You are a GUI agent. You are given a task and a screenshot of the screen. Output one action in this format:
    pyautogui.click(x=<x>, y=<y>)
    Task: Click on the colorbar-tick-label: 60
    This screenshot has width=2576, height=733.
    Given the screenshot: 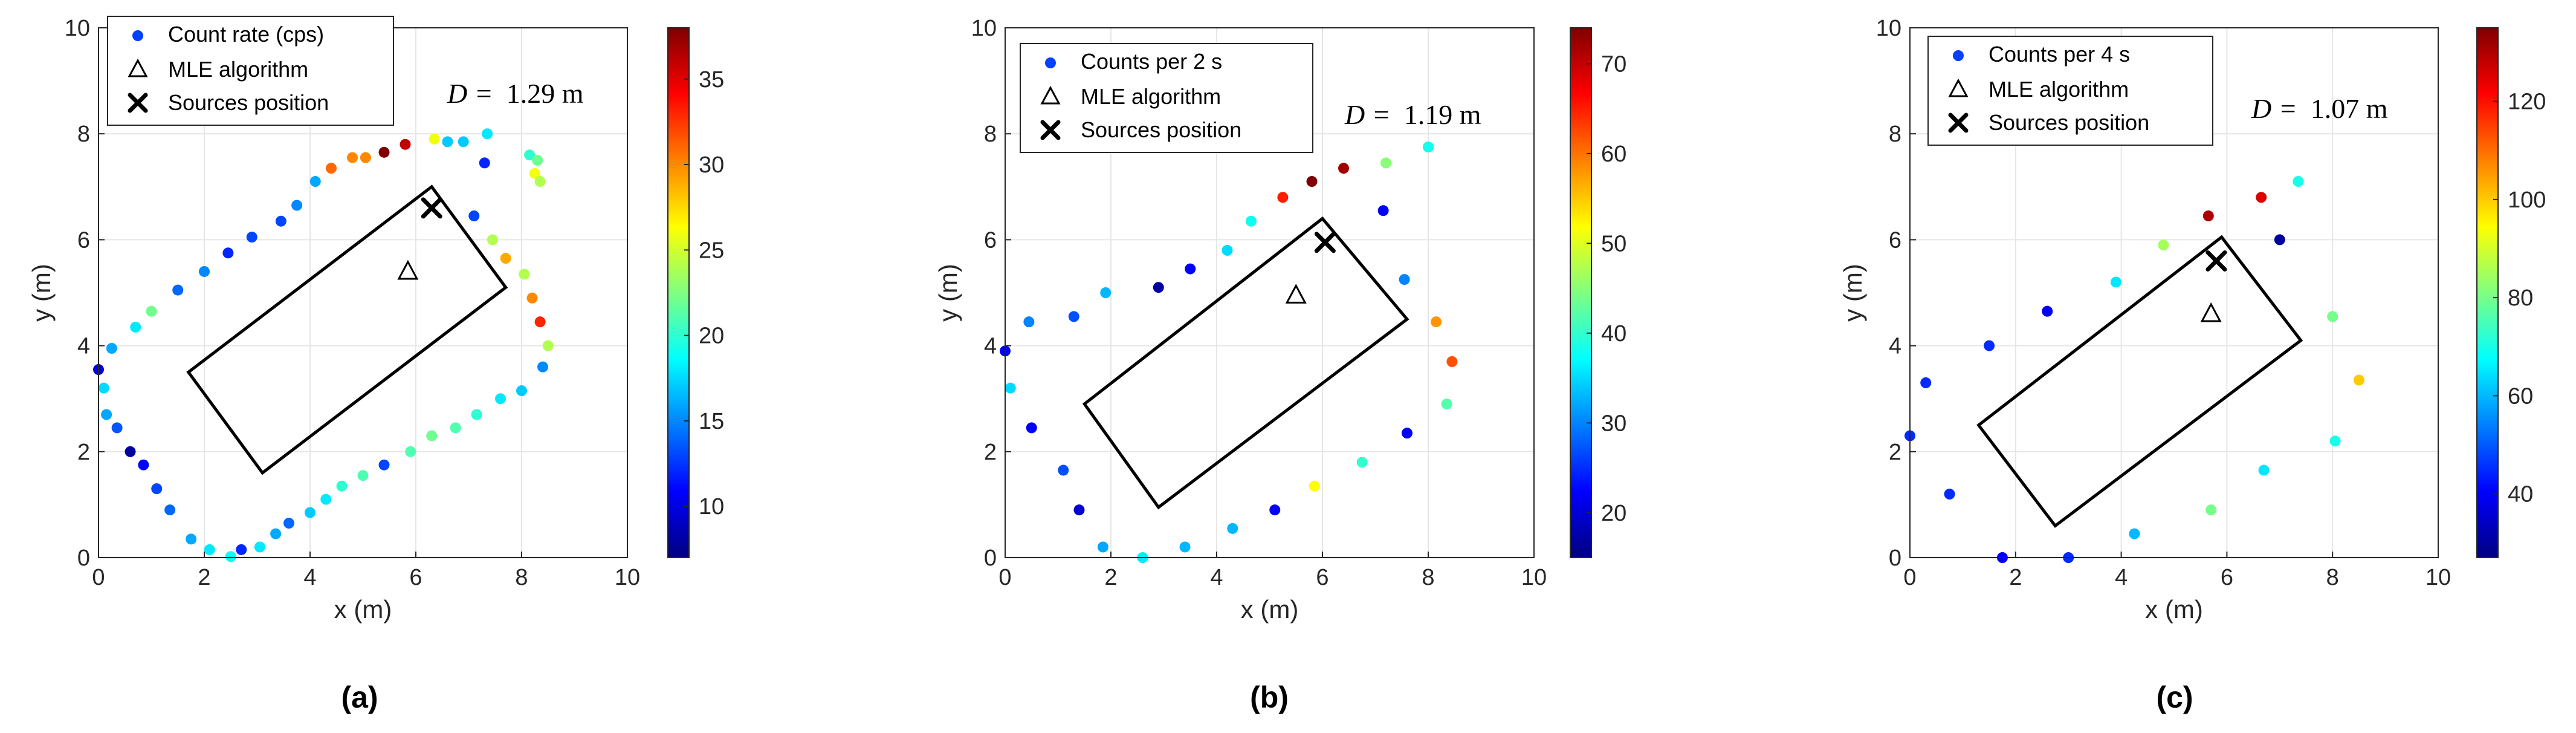 What is the action you would take?
    pyautogui.click(x=1613, y=154)
    